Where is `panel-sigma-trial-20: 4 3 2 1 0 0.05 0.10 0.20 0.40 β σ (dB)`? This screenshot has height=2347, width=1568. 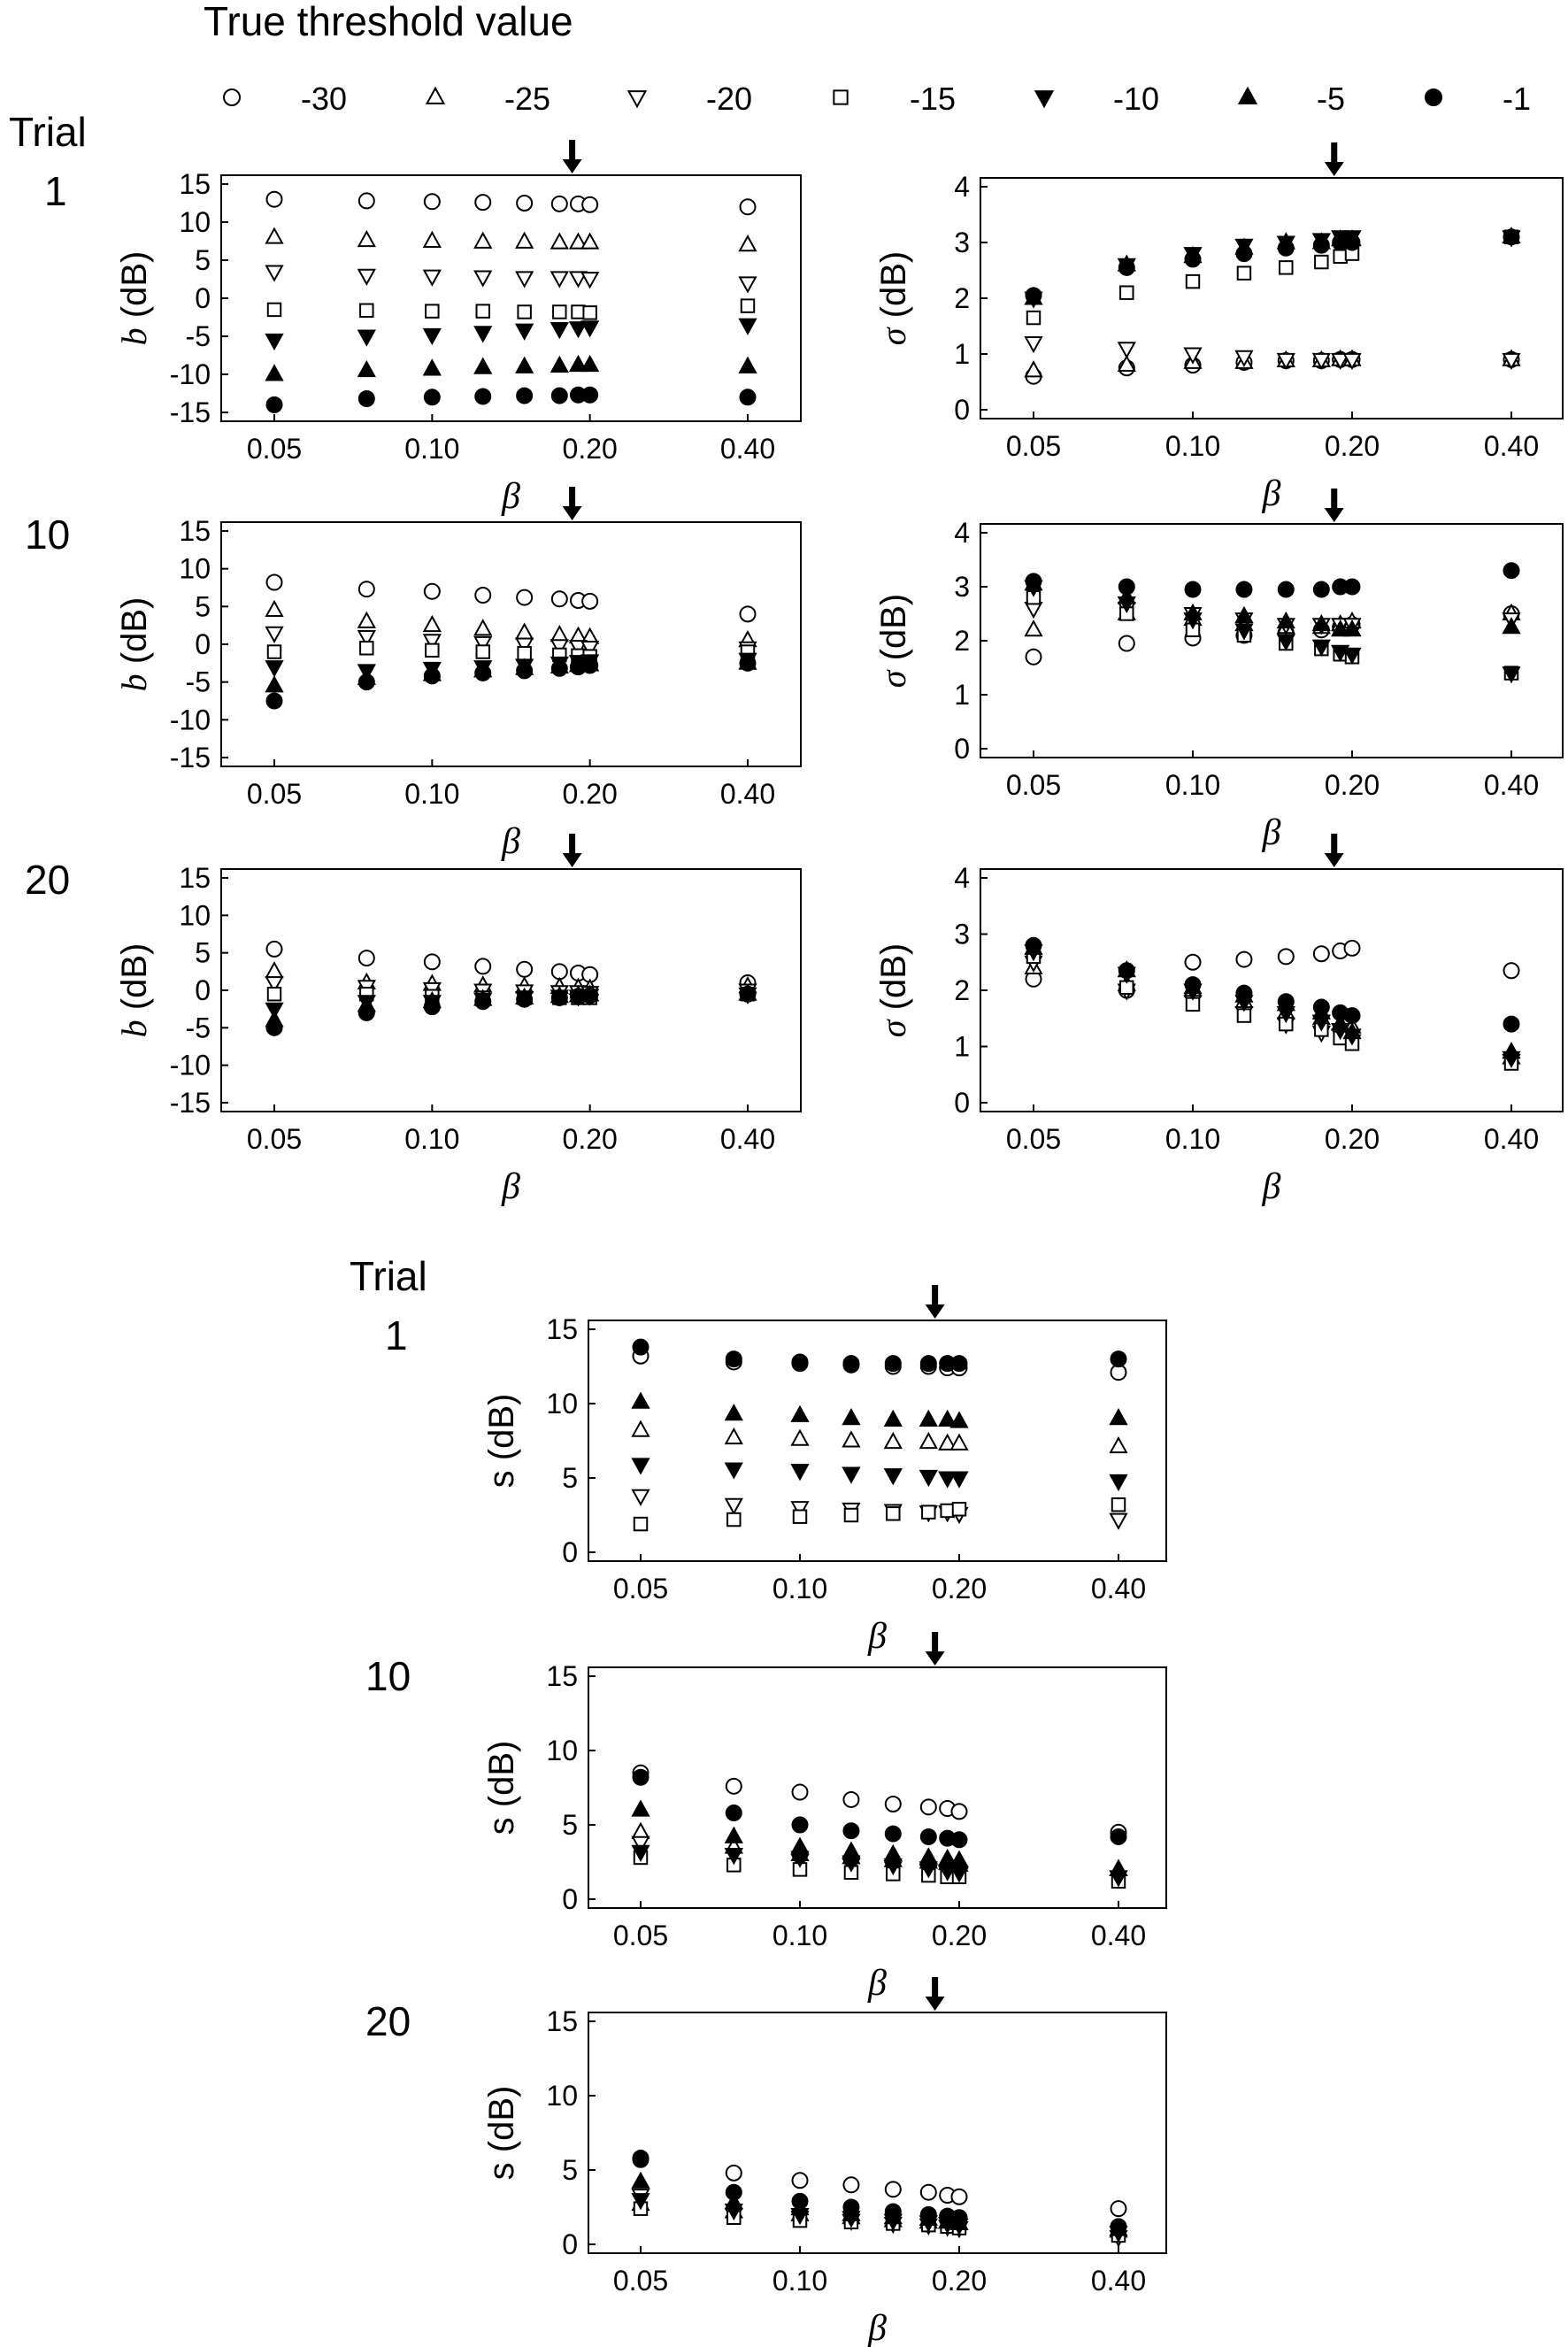 panel-sigma-trial-20: 4 3 2 1 0 0.05 0.10 0.20 0.40 β σ (dB) is located at coordinates (1218, 1020).